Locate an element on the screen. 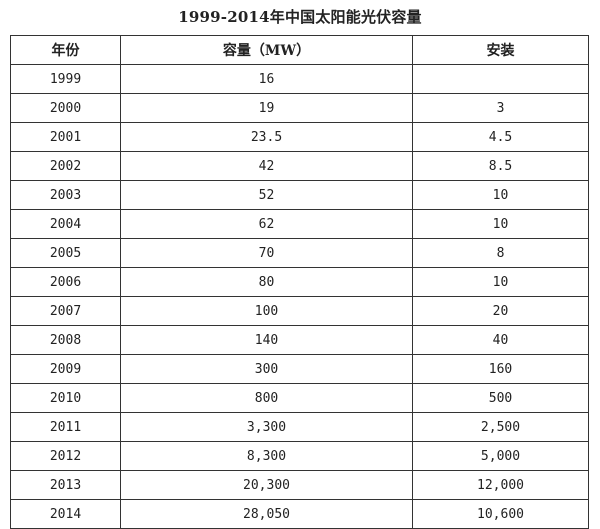 The image size is (600, 529). year-cell: 2014 is located at coordinates (65, 514).